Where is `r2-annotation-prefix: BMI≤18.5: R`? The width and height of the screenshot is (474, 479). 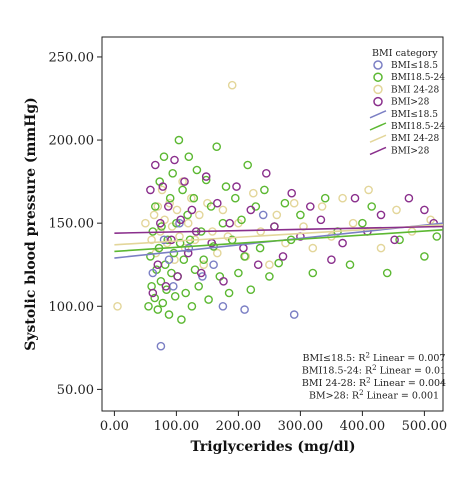 r2-annotation-prefix: BMI≤18.5: R is located at coordinates (335, 358).